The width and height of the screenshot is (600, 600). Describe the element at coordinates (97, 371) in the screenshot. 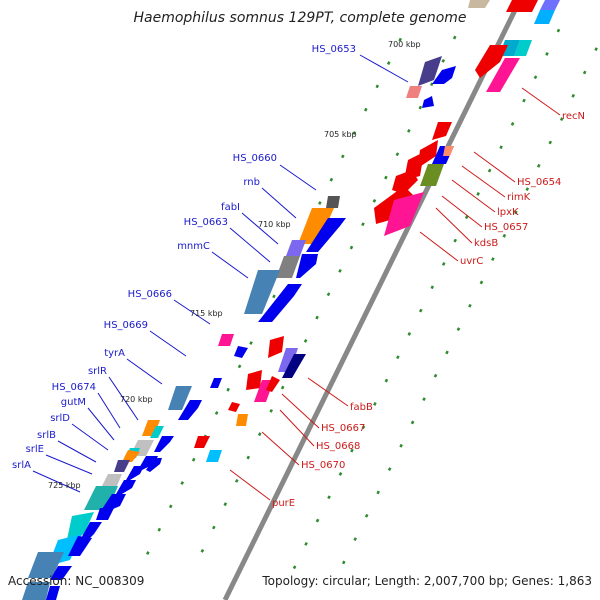

I see `gene-label-srlr: srlR` at that location.